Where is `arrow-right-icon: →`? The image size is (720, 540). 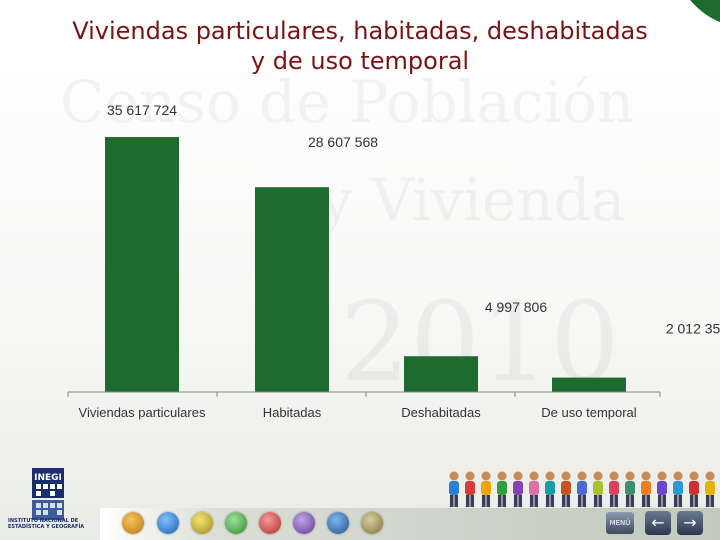 arrow-right-icon: → is located at coordinates (690, 522).